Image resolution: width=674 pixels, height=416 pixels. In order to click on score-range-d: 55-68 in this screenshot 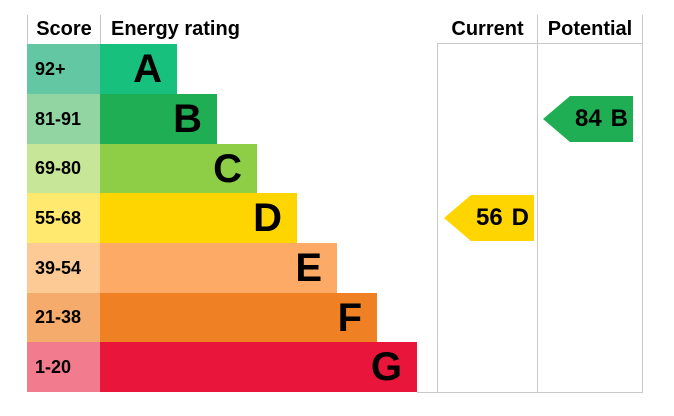, I will do `click(63, 218)`.